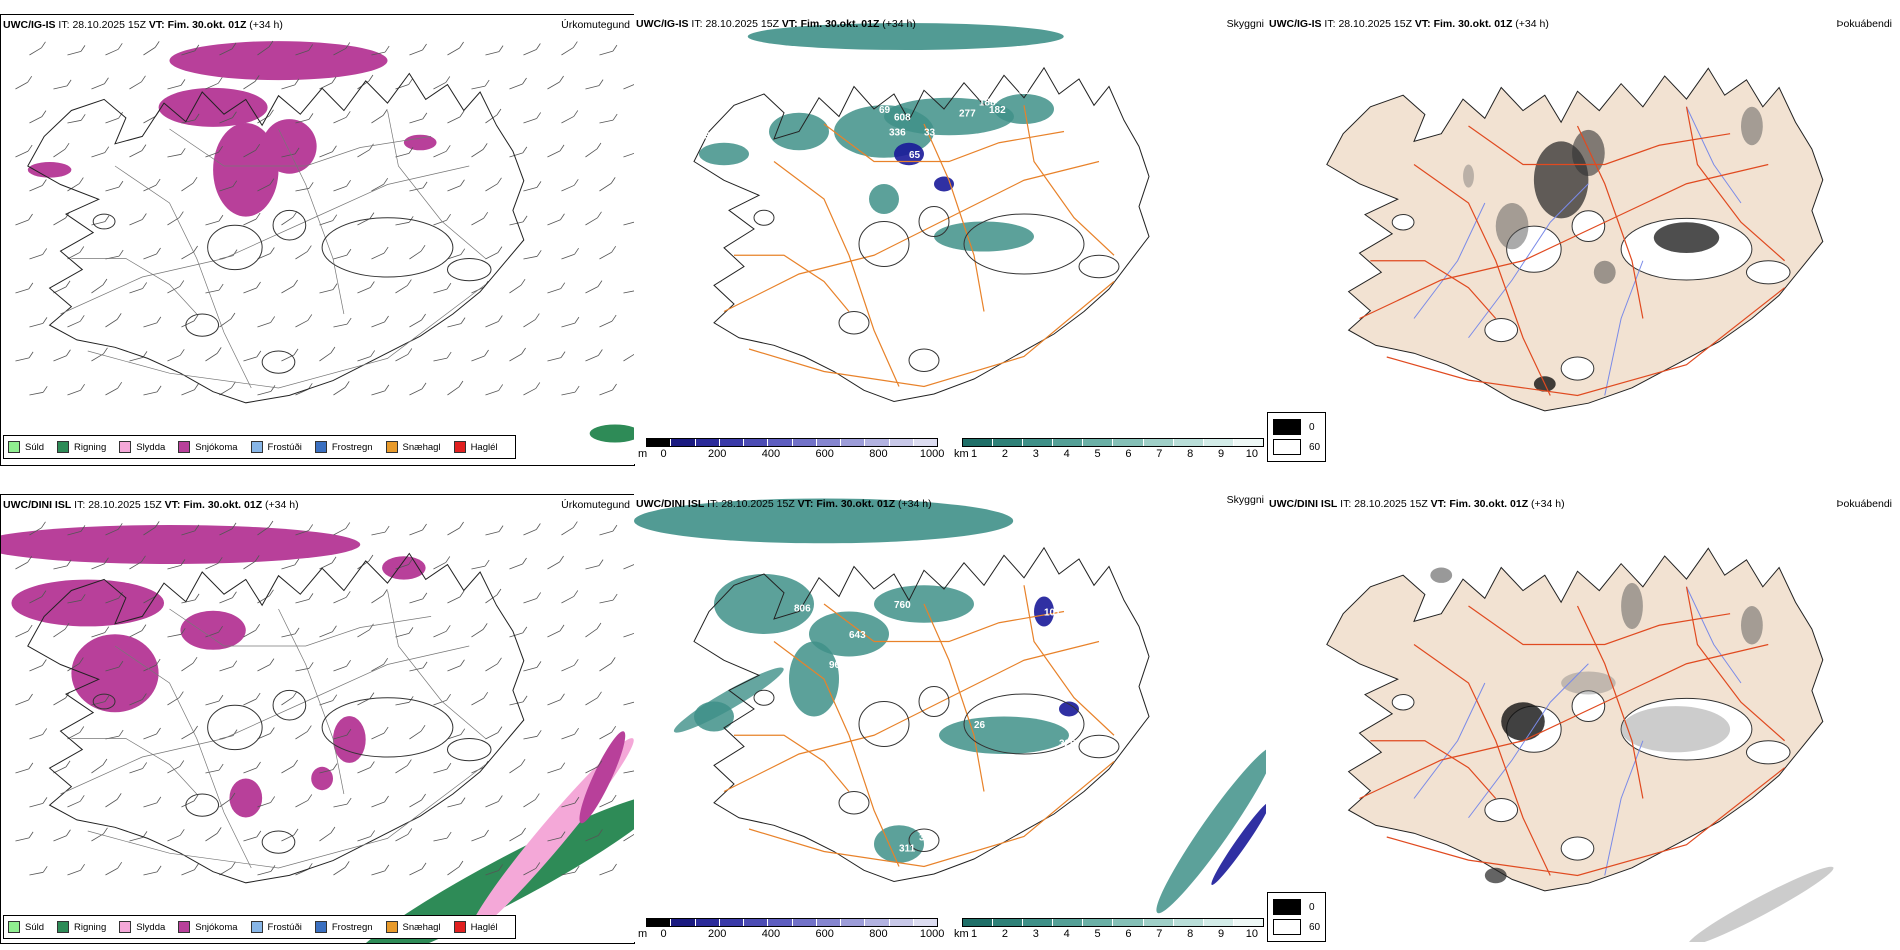 The width and height of the screenshot is (1900, 950). What do you see at coordinates (997, 110) in the screenshot?
I see `visibility-value-label: 182` at bounding box center [997, 110].